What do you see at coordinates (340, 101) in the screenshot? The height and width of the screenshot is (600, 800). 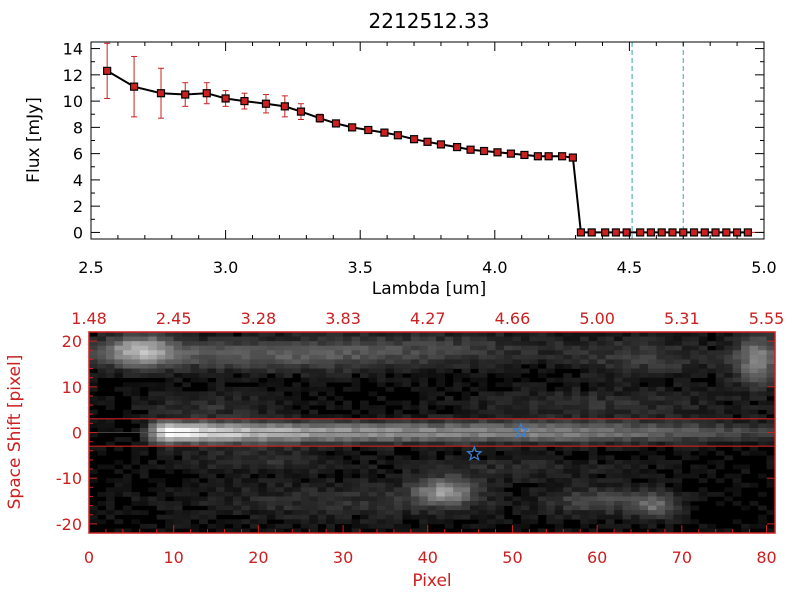 I see `error-bars` at bounding box center [340, 101].